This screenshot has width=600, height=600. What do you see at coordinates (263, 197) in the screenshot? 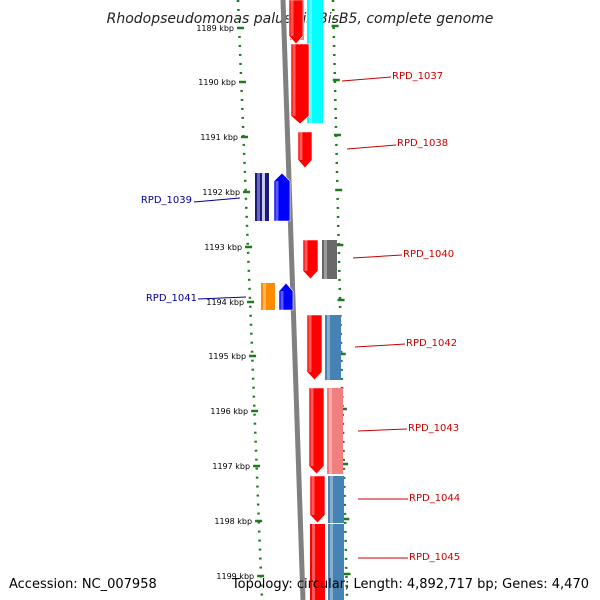
I see `feature-rpd1039-stripe` at bounding box center [263, 197].